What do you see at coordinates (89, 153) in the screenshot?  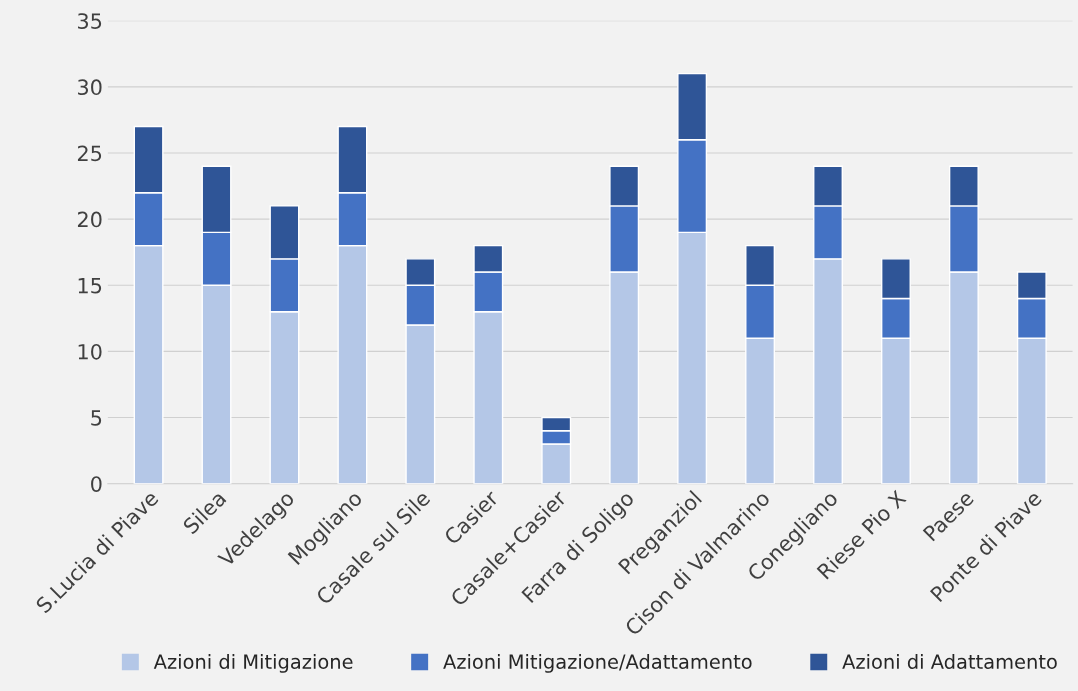 I see `y-tick-label: 25` at bounding box center [89, 153].